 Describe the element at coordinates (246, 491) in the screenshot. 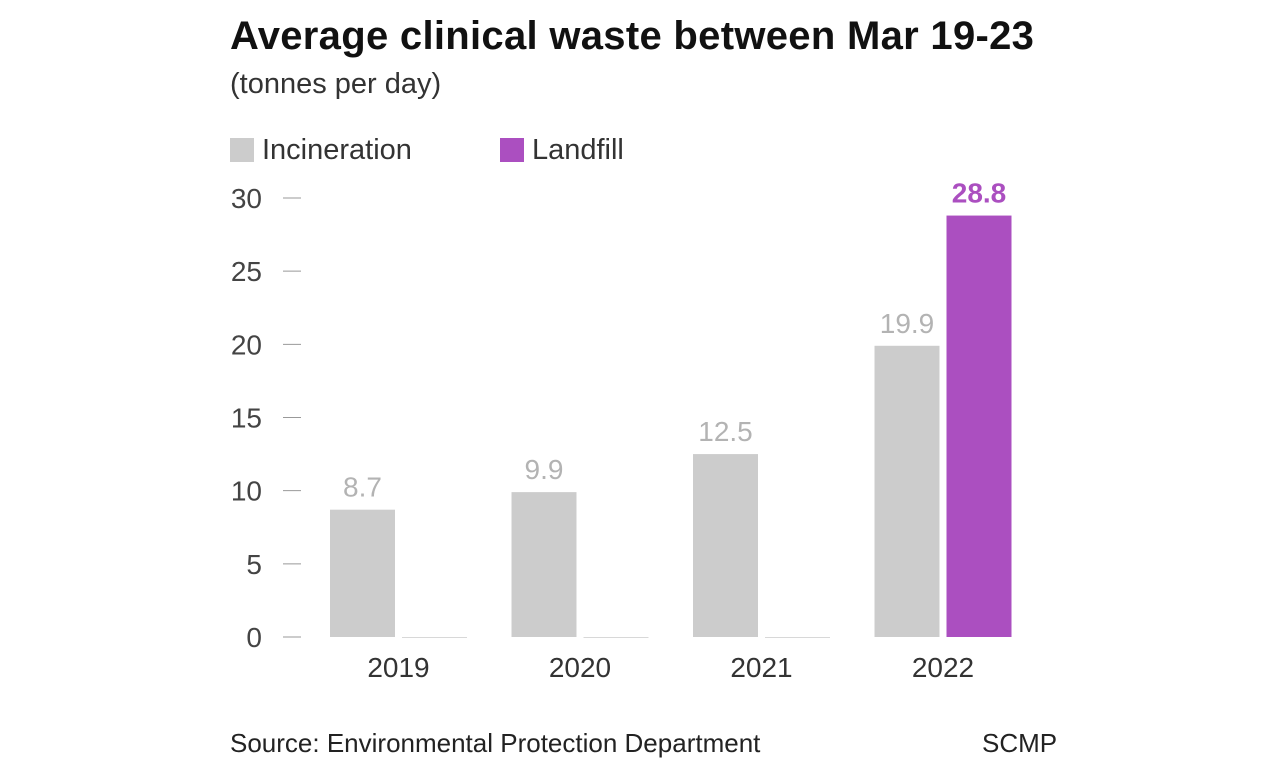

I see `y-tick-label-2: 10` at that location.